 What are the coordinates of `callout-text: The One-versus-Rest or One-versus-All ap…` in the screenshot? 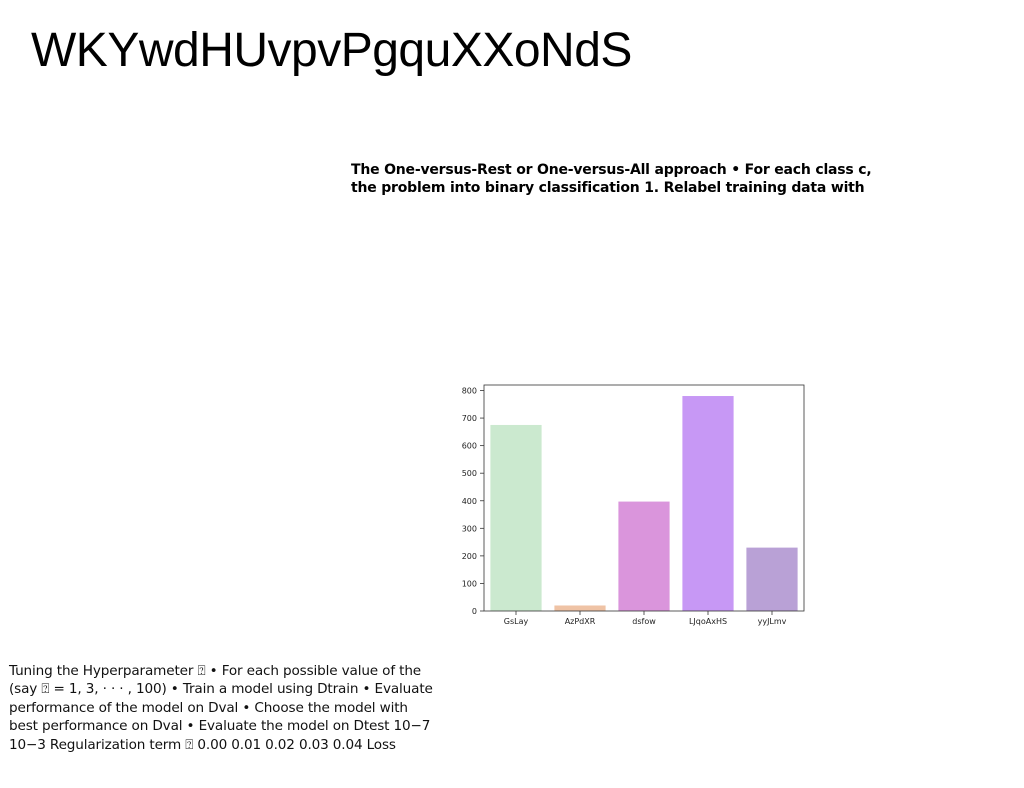 It's located at (651, 179).